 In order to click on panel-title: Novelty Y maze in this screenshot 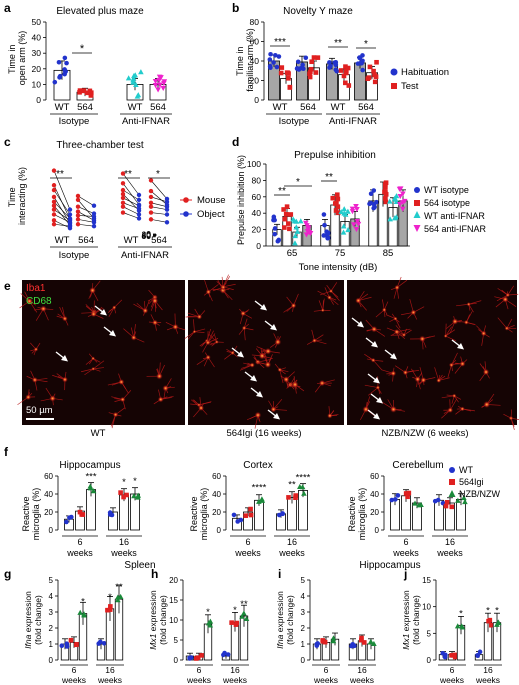, I will do `click(318, 11)`.